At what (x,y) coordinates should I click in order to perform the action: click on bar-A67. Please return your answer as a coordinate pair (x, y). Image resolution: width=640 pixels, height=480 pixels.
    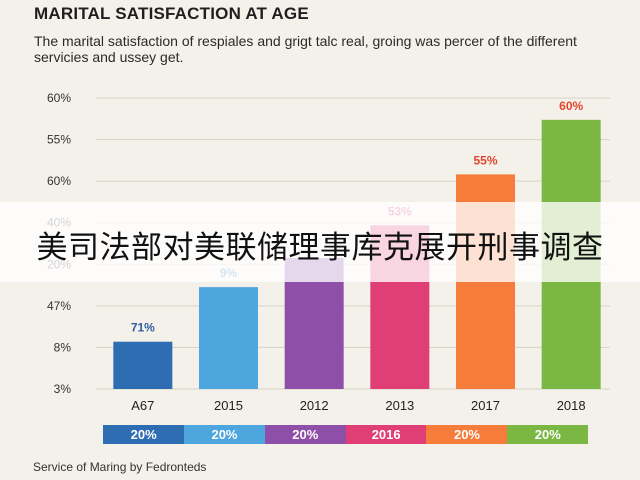
    Looking at the image, I should click on (143, 365).